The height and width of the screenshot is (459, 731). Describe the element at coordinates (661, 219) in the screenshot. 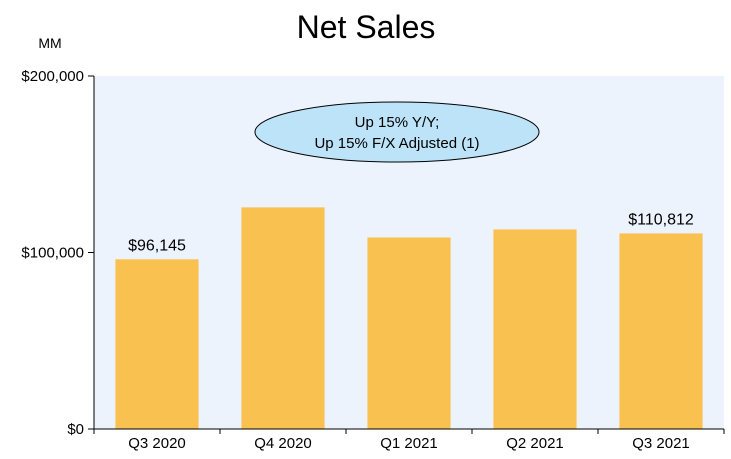

I see `data-label: $110,812` at that location.